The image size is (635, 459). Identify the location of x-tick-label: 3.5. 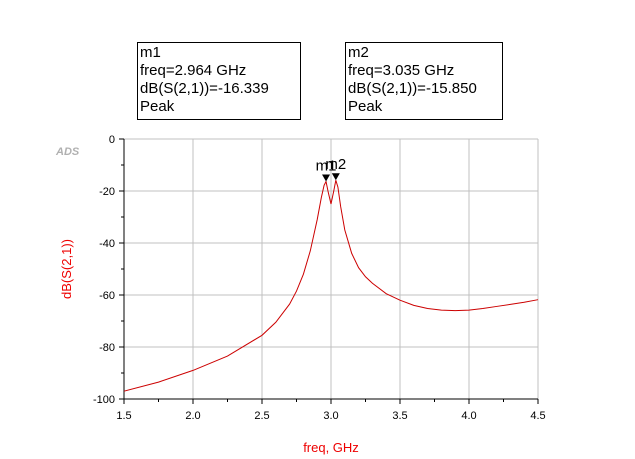
(399, 416).